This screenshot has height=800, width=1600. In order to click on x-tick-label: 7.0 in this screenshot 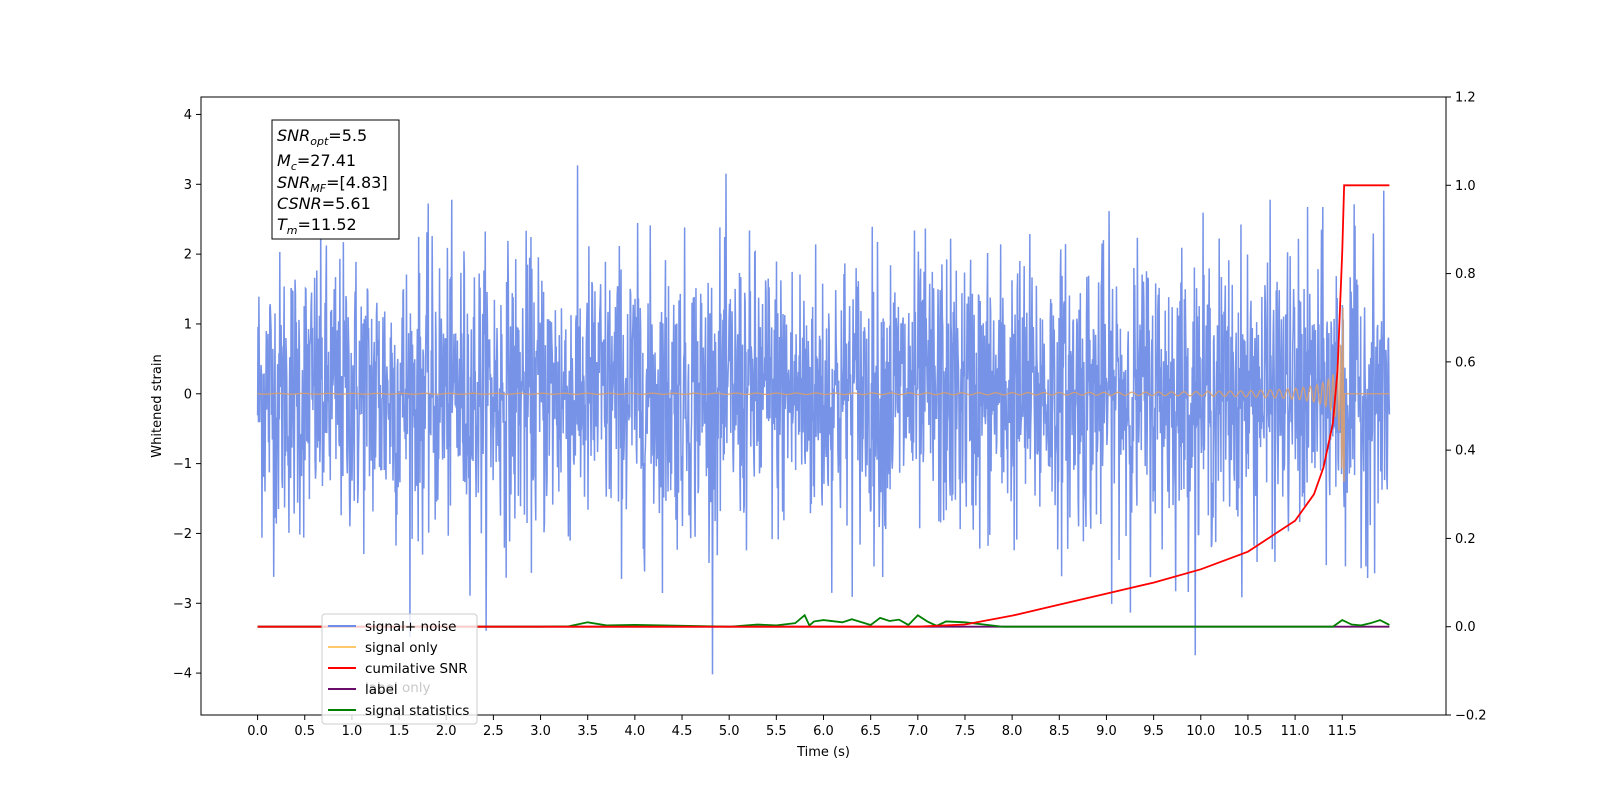, I will do `click(917, 731)`.